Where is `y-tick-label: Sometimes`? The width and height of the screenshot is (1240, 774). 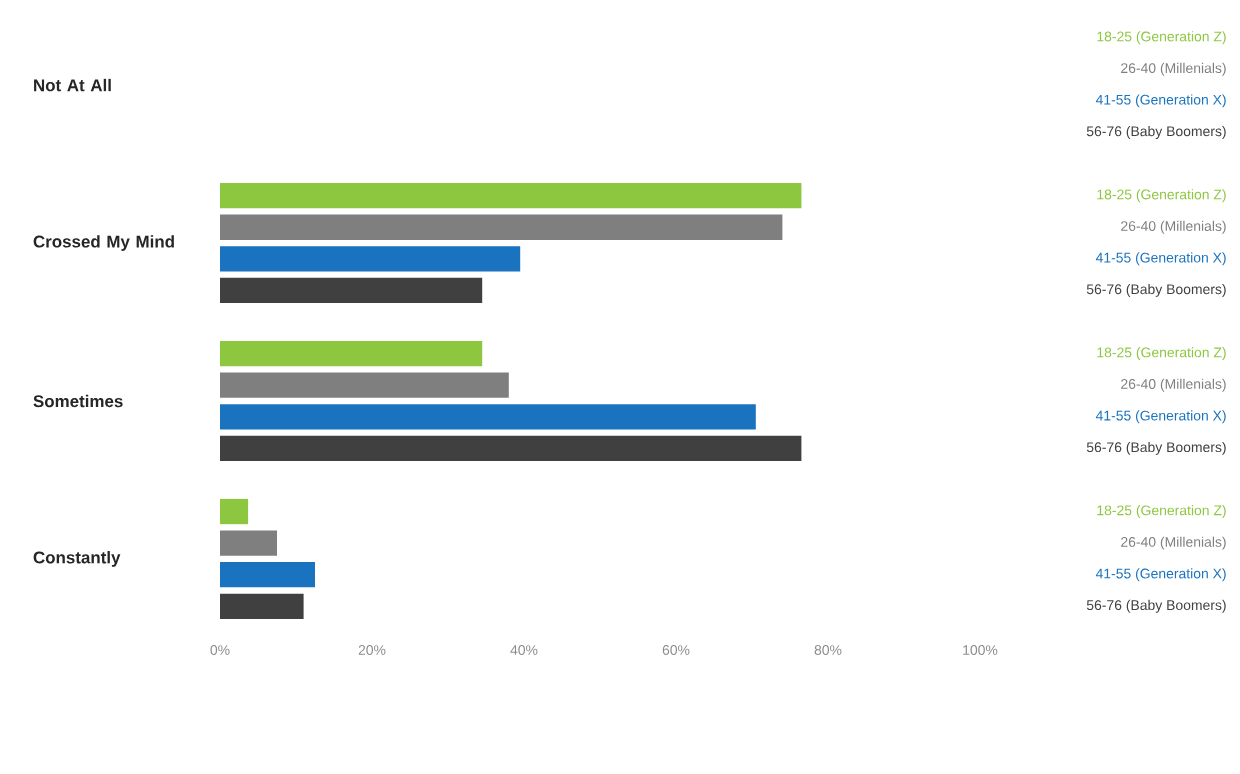 y-tick-label: Sometimes is located at coordinates (78, 401).